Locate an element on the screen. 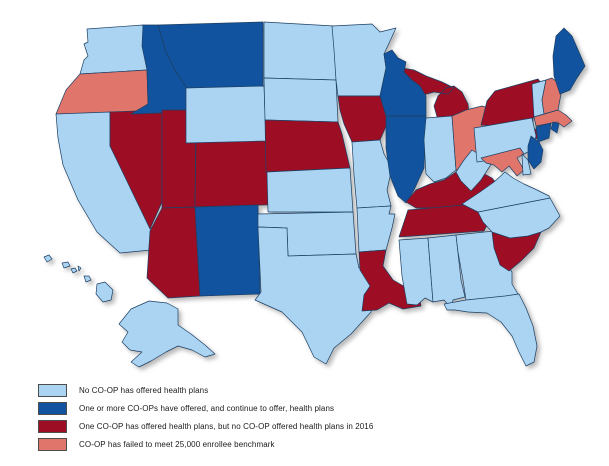 The width and height of the screenshot is (609, 466). state-oregon is located at coordinates (102, 92).